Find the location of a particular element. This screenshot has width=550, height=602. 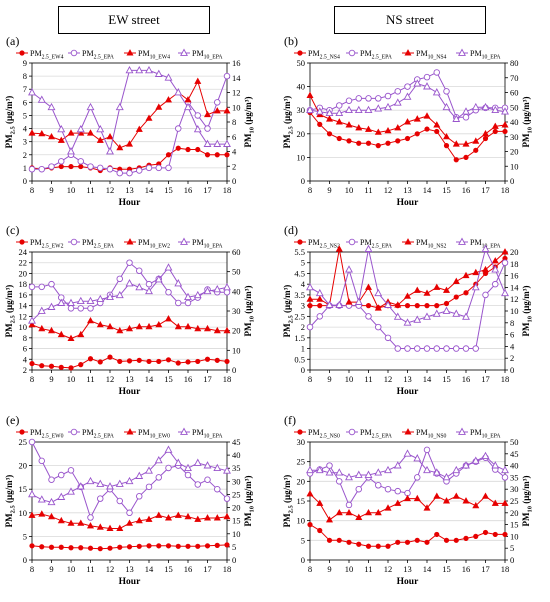

y-left-tick-label: 18 is located at coordinates (23, 284).